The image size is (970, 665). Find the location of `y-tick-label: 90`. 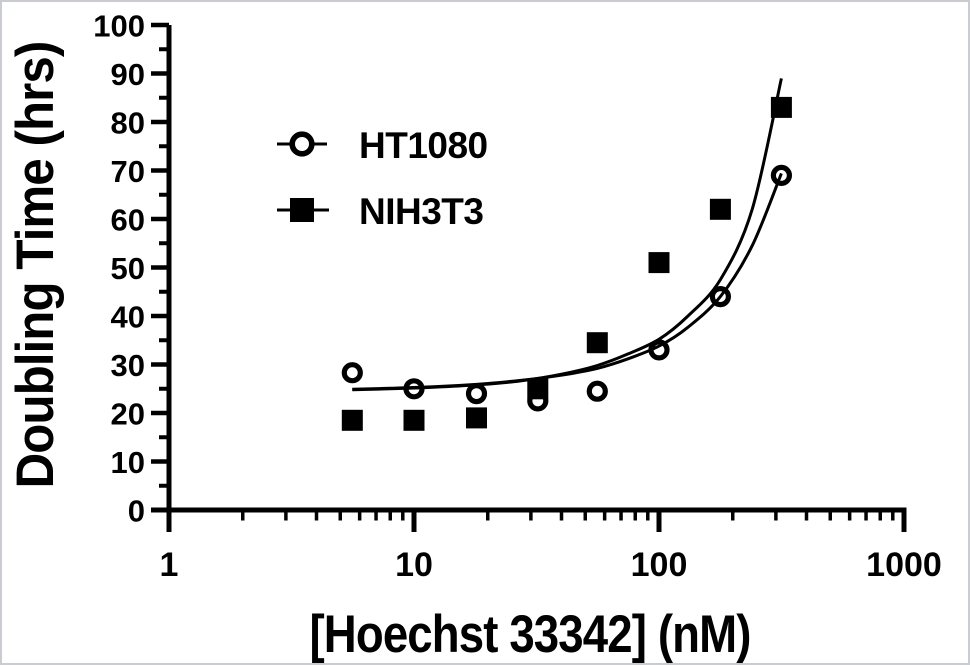

y-tick-label: 90 is located at coordinates (128, 74).